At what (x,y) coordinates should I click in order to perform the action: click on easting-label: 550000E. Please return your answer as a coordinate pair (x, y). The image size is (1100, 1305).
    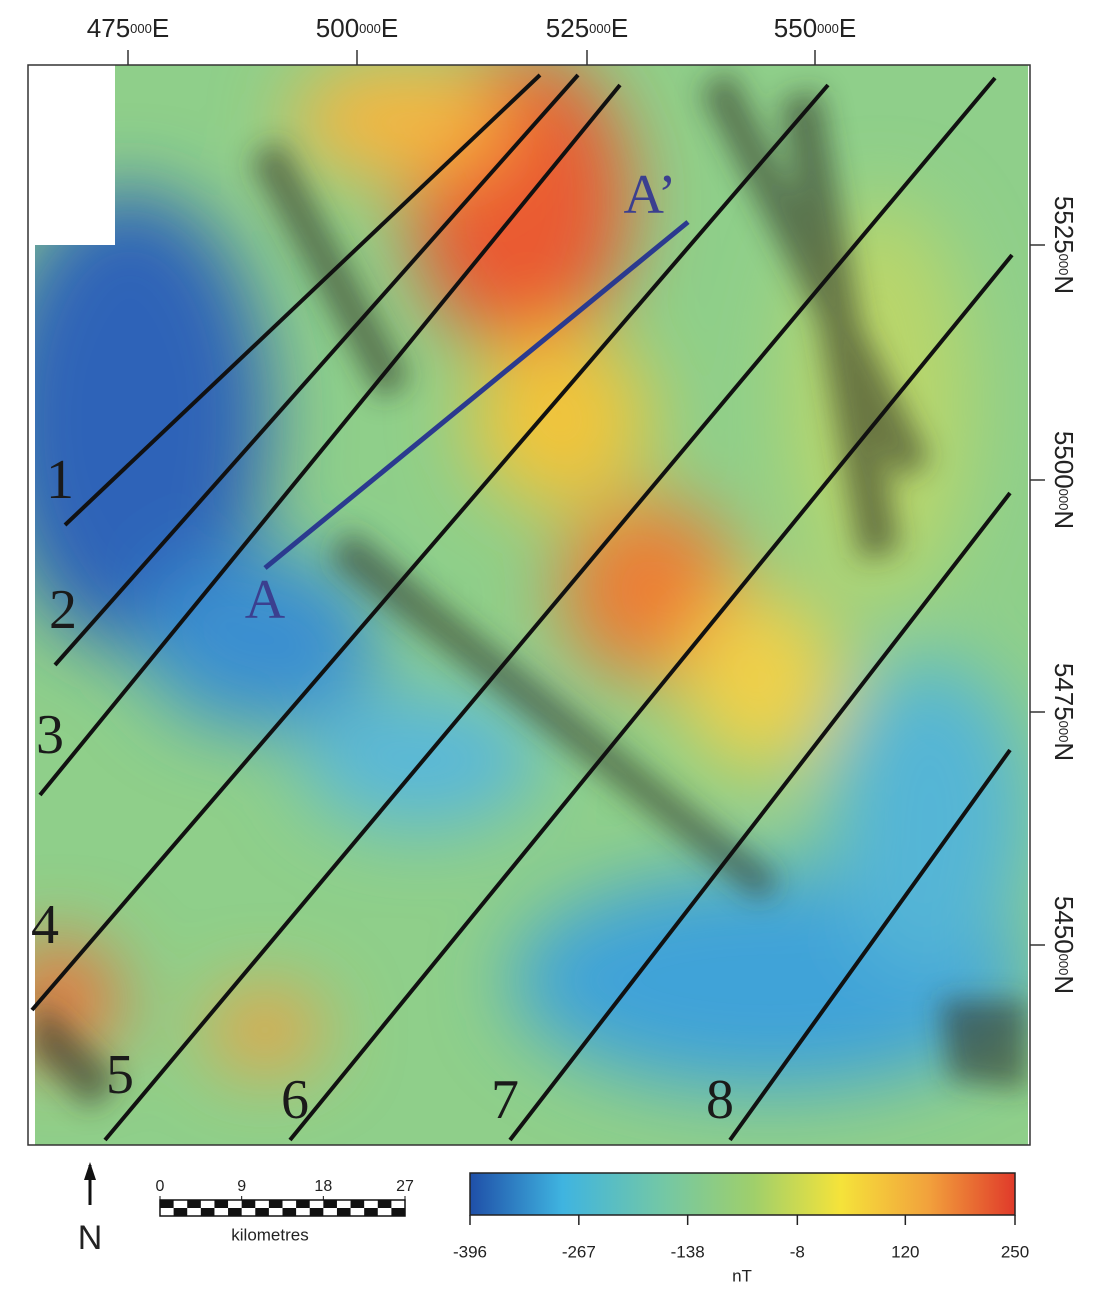
    Looking at the image, I should click on (815, 28).